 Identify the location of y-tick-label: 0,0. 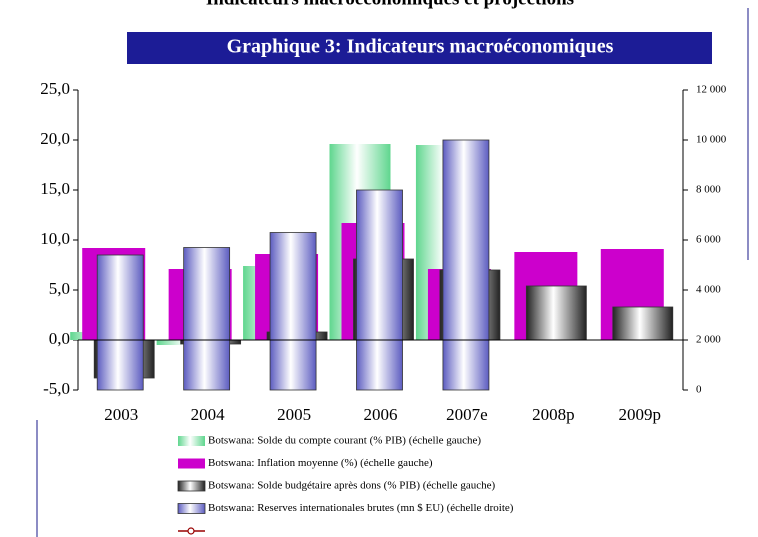
(59, 338).